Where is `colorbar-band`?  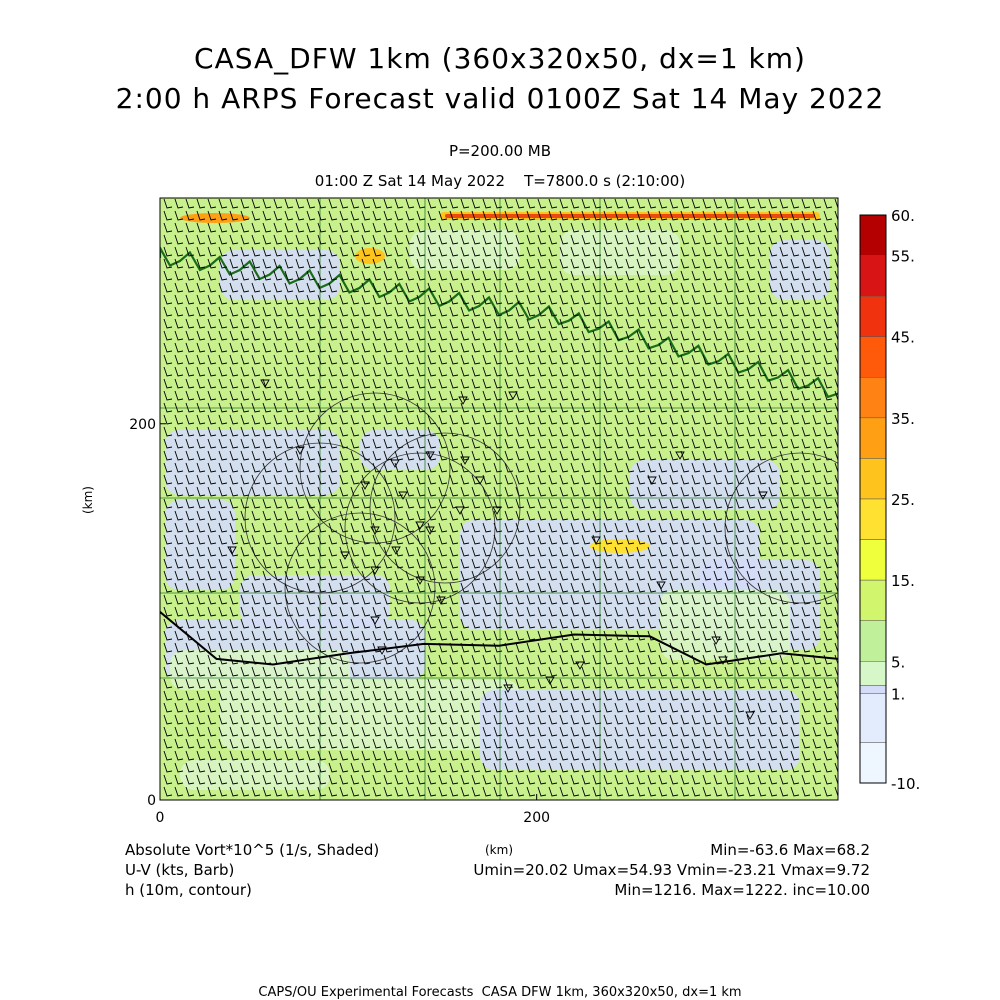
colorbar-band is located at coordinates (873, 641).